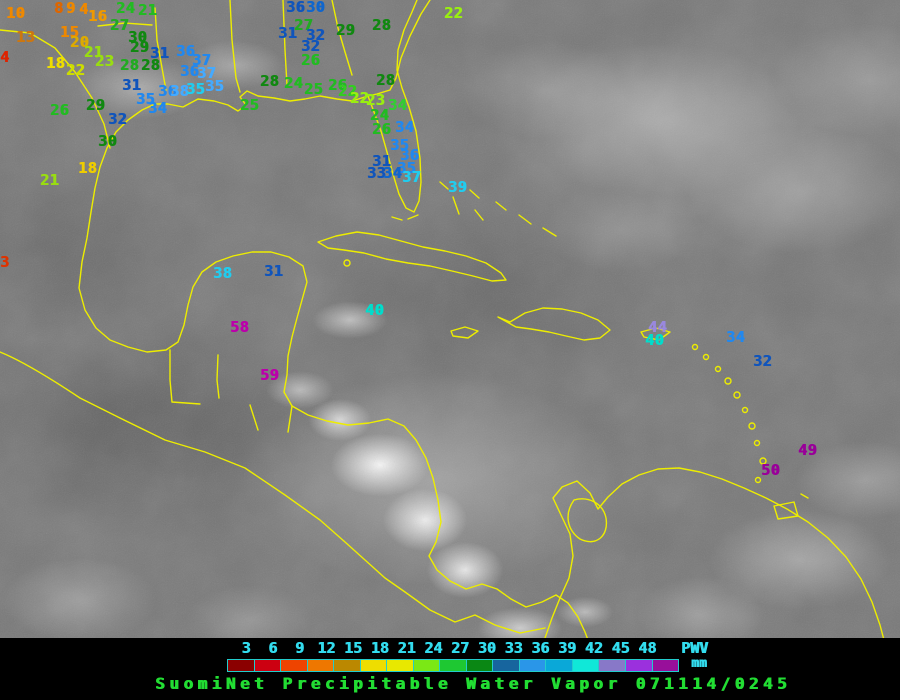  Describe the element at coordinates (406, 648) in the screenshot. I see `colorbar-tick: 21` at that location.